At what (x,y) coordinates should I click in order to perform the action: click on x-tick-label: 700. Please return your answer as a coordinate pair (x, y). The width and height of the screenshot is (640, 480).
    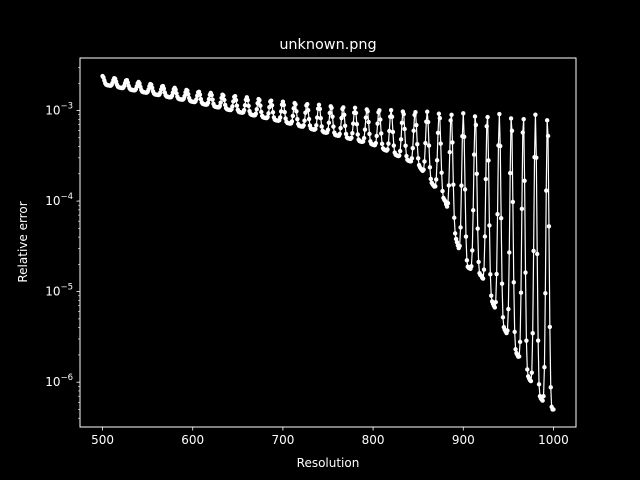
    Looking at the image, I should click on (282, 440).